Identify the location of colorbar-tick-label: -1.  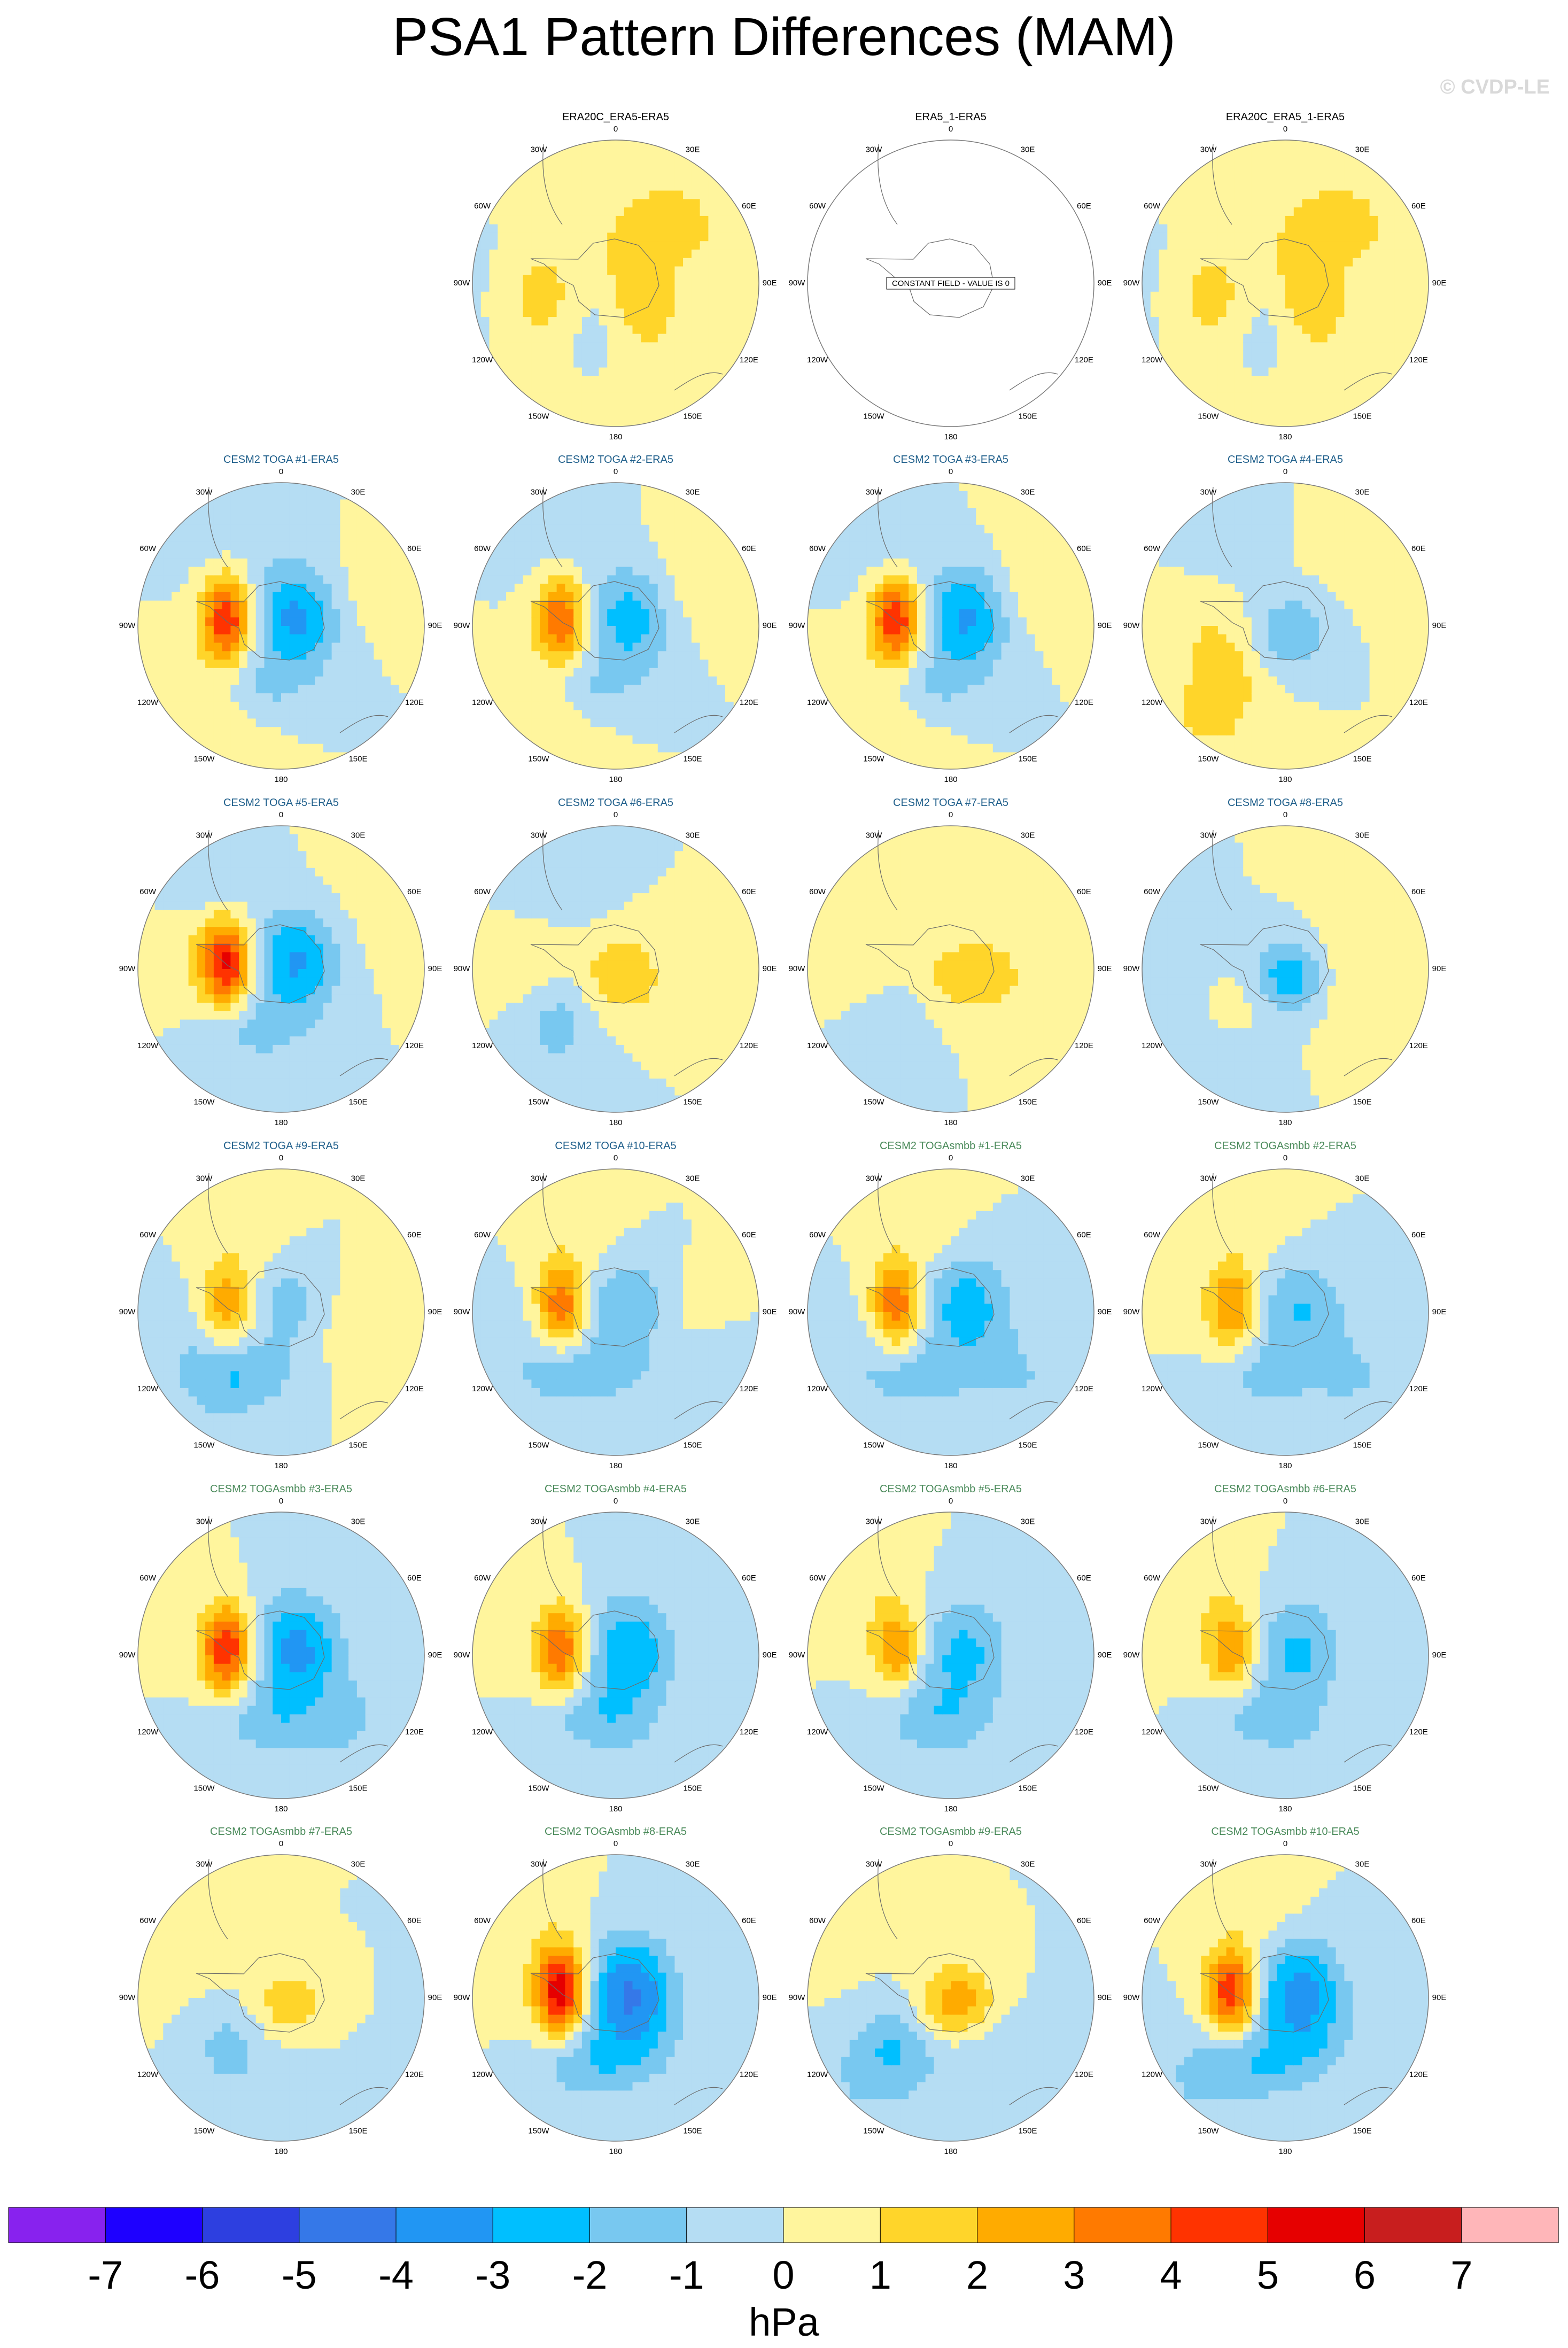
(687, 2275).